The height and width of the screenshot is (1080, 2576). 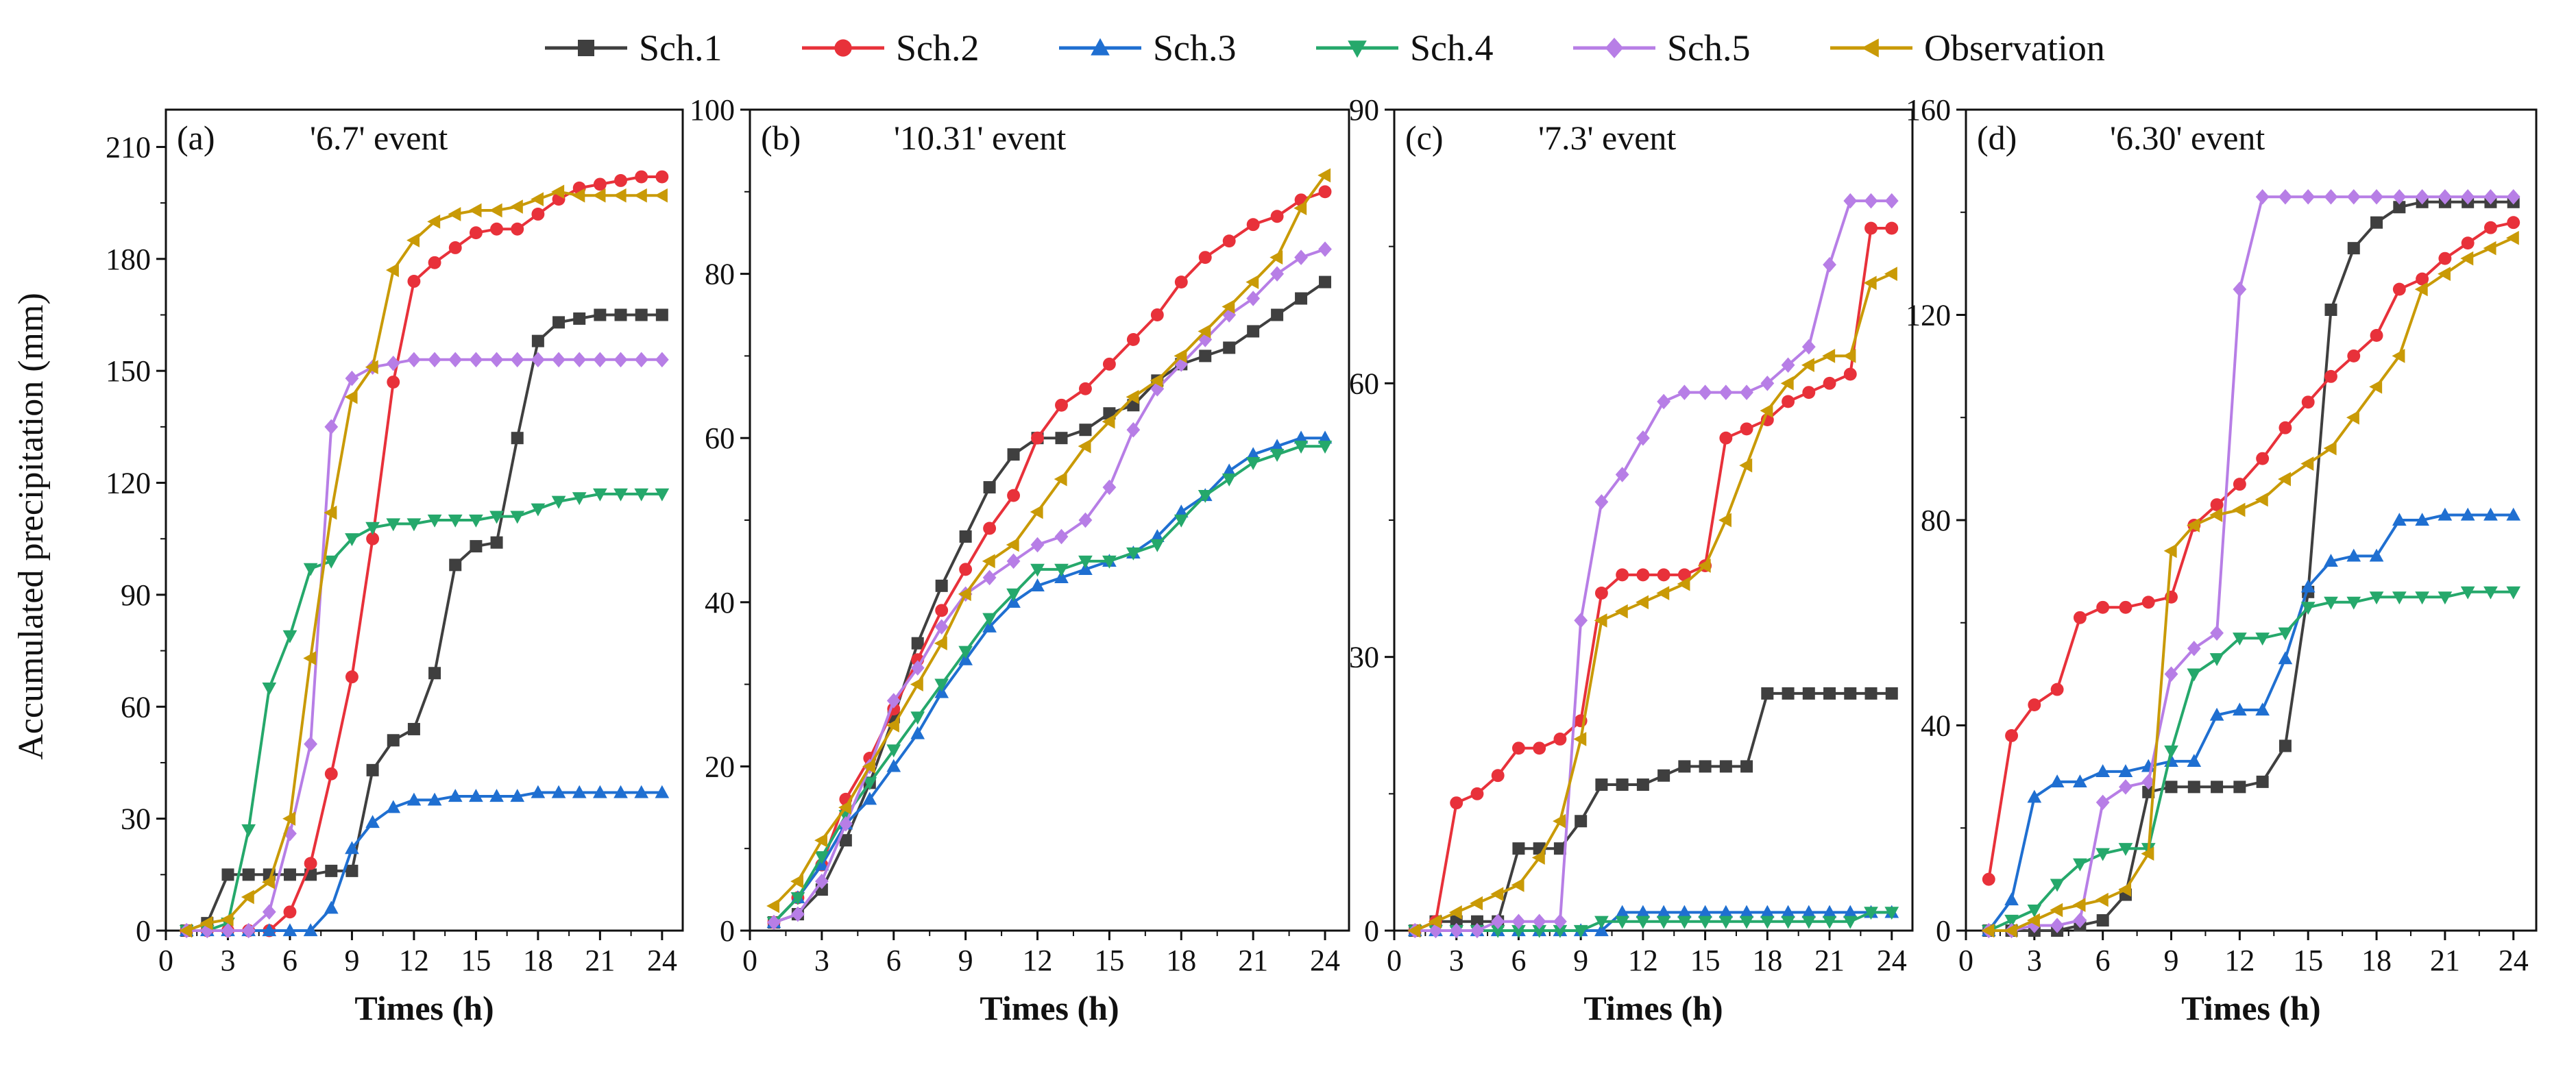 I want to click on panel-label-a: (a), so click(x=196, y=138).